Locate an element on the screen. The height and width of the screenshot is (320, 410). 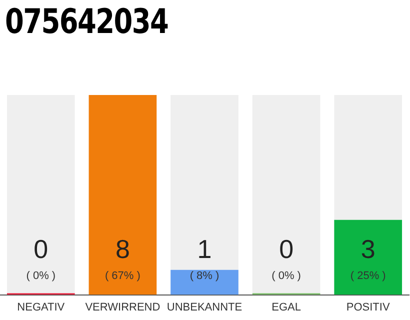
data-label: 1 is located at coordinates (204, 249).